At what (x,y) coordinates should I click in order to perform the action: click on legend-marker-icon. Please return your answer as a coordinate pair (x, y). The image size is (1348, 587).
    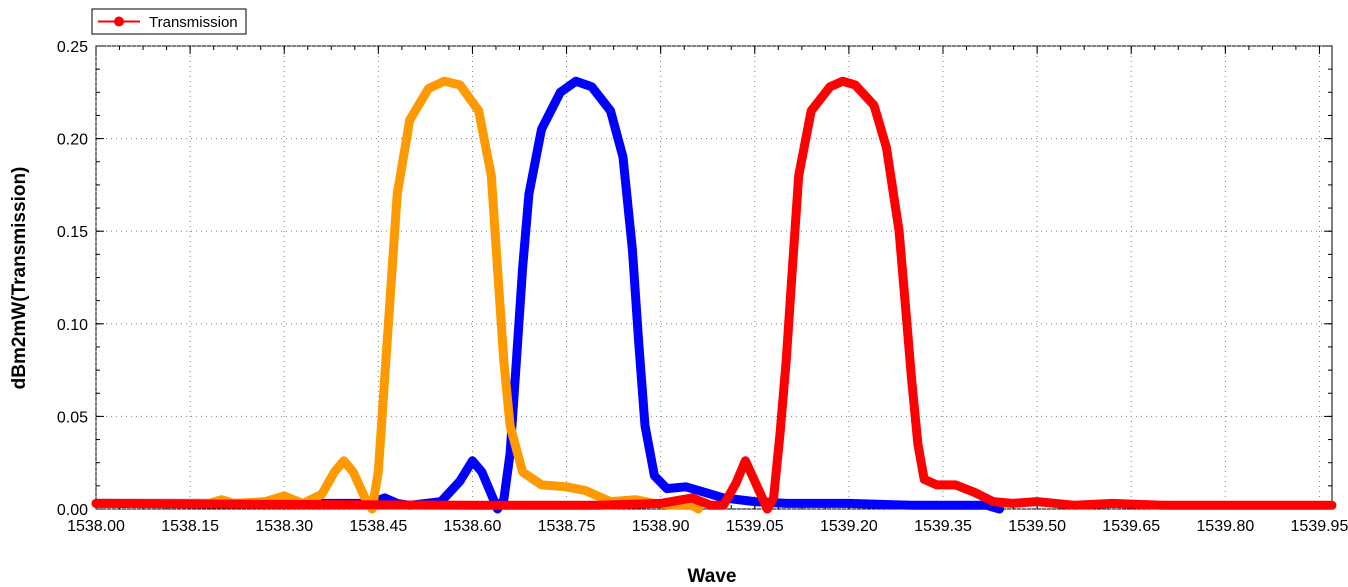
    Looking at the image, I should click on (119, 21).